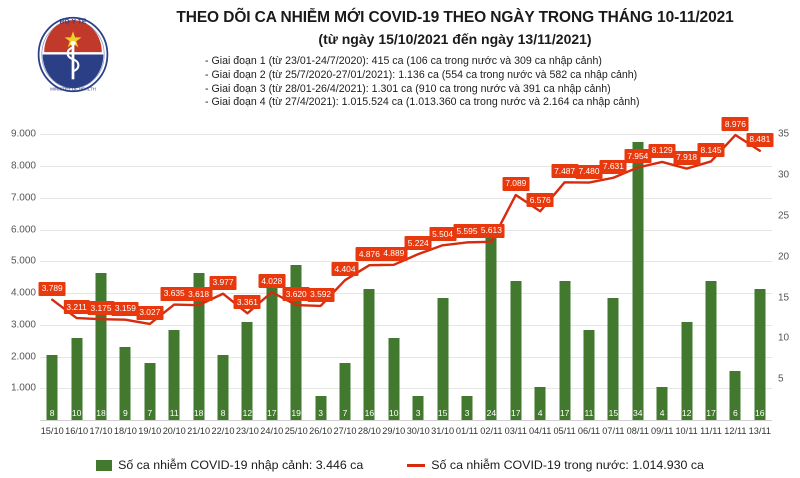 Image resolution: width=800 pixels, height=478 pixels. Describe the element at coordinates (613, 431) in the screenshot. I see `x-tick-label: 07/11` at that location.